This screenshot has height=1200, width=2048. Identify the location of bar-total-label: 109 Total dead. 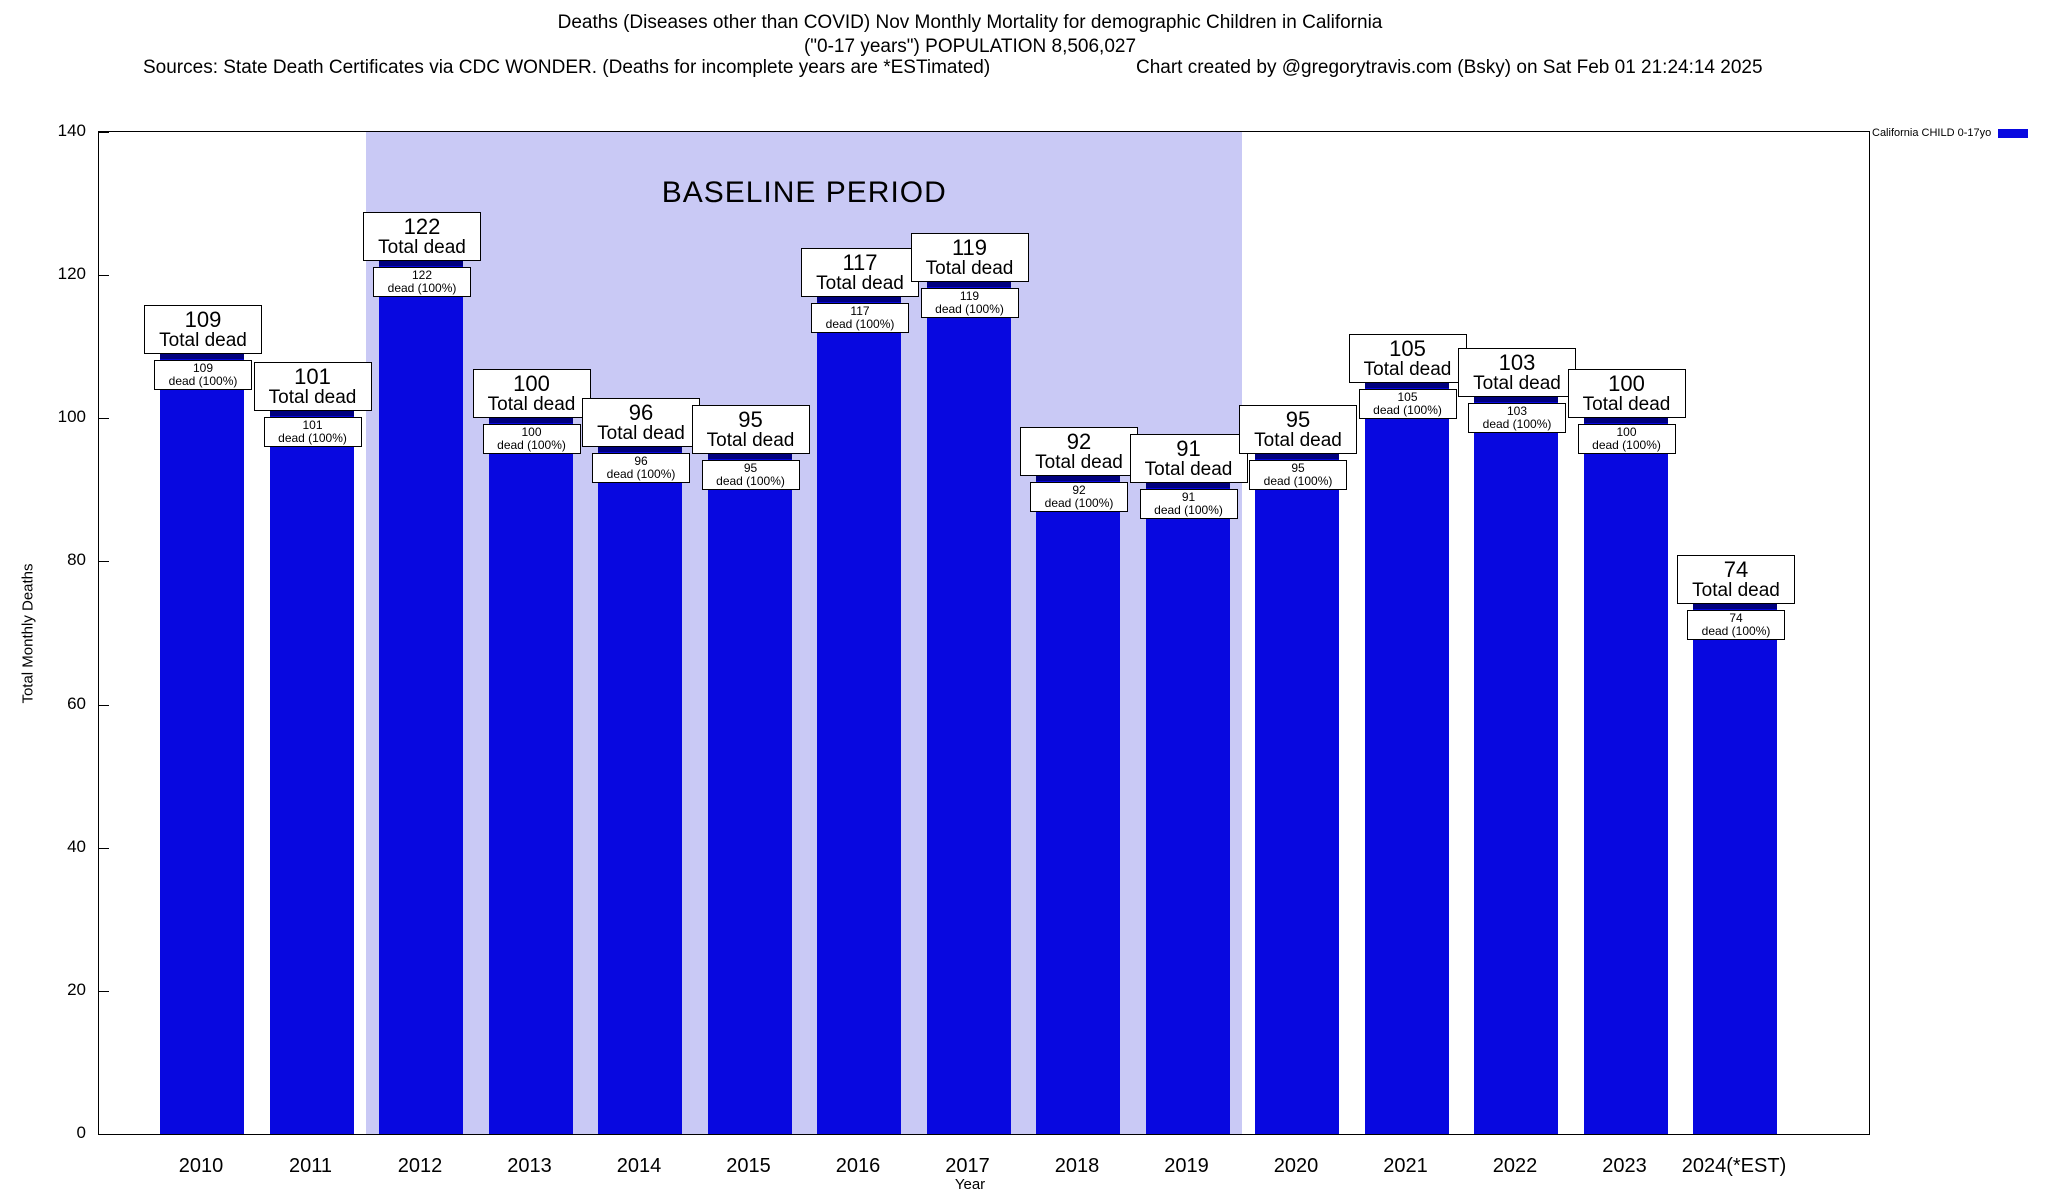
(203, 329).